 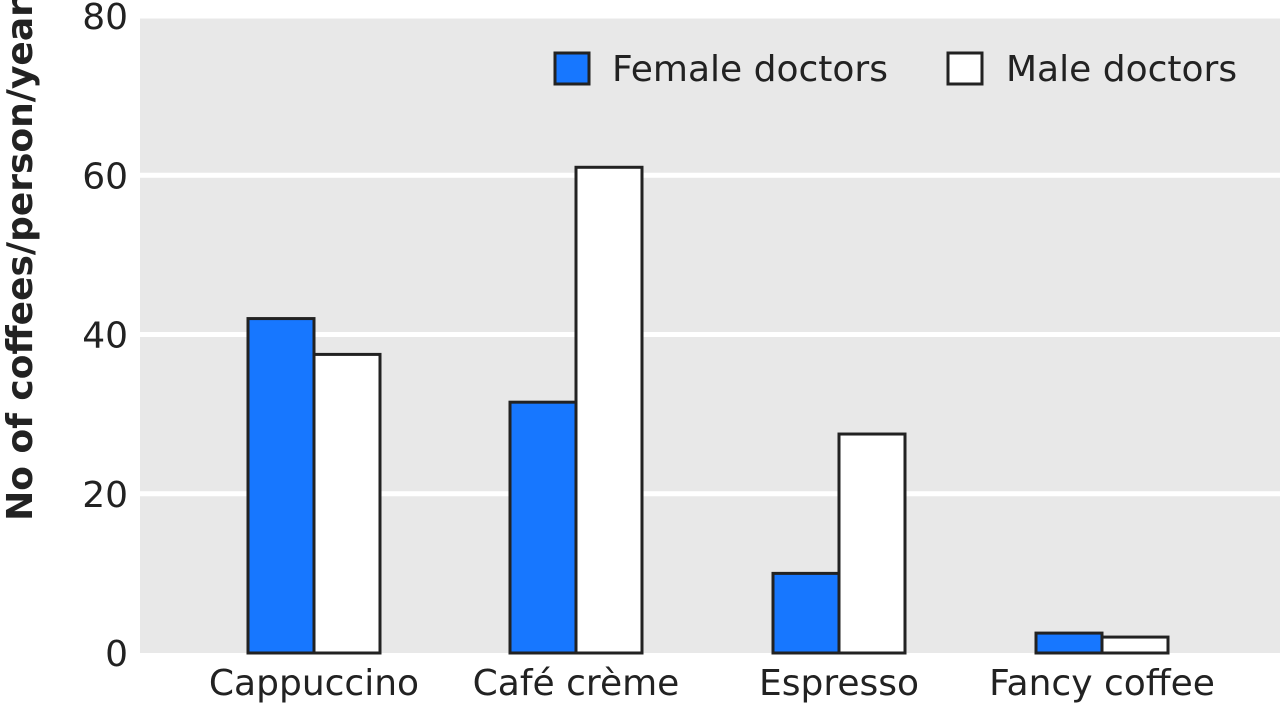 What do you see at coordinates (1102, 683) in the screenshot?
I see `category-label: Fancy coffee` at bounding box center [1102, 683].